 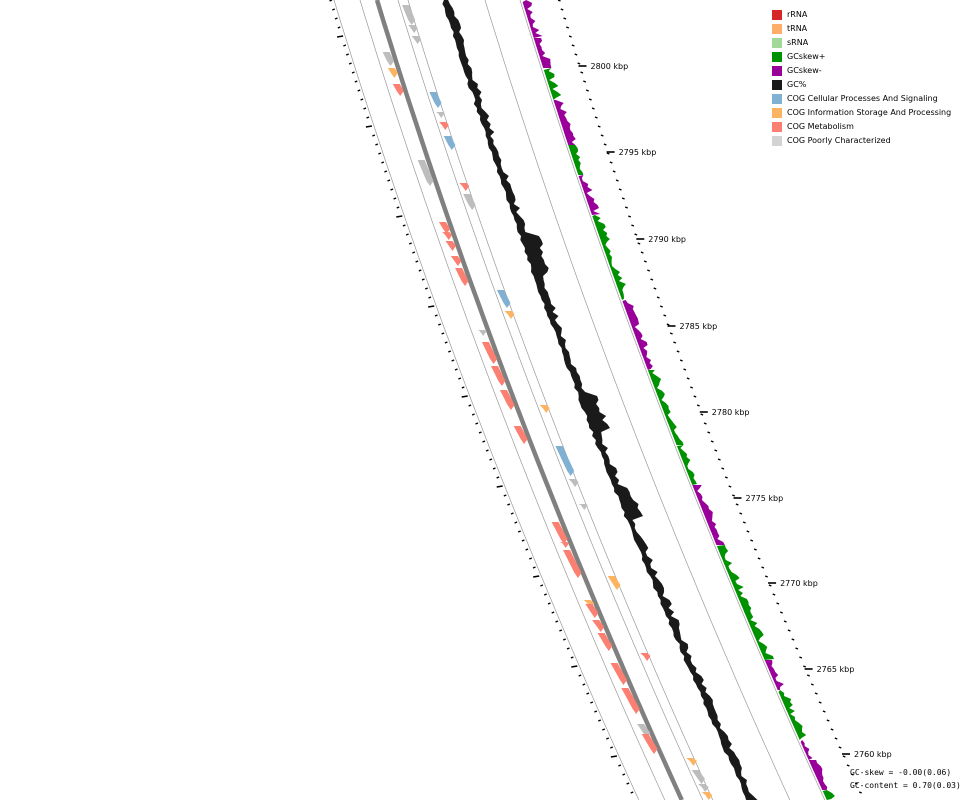 I want to click on legend-label: tRNA, so click(x=797, y=28).